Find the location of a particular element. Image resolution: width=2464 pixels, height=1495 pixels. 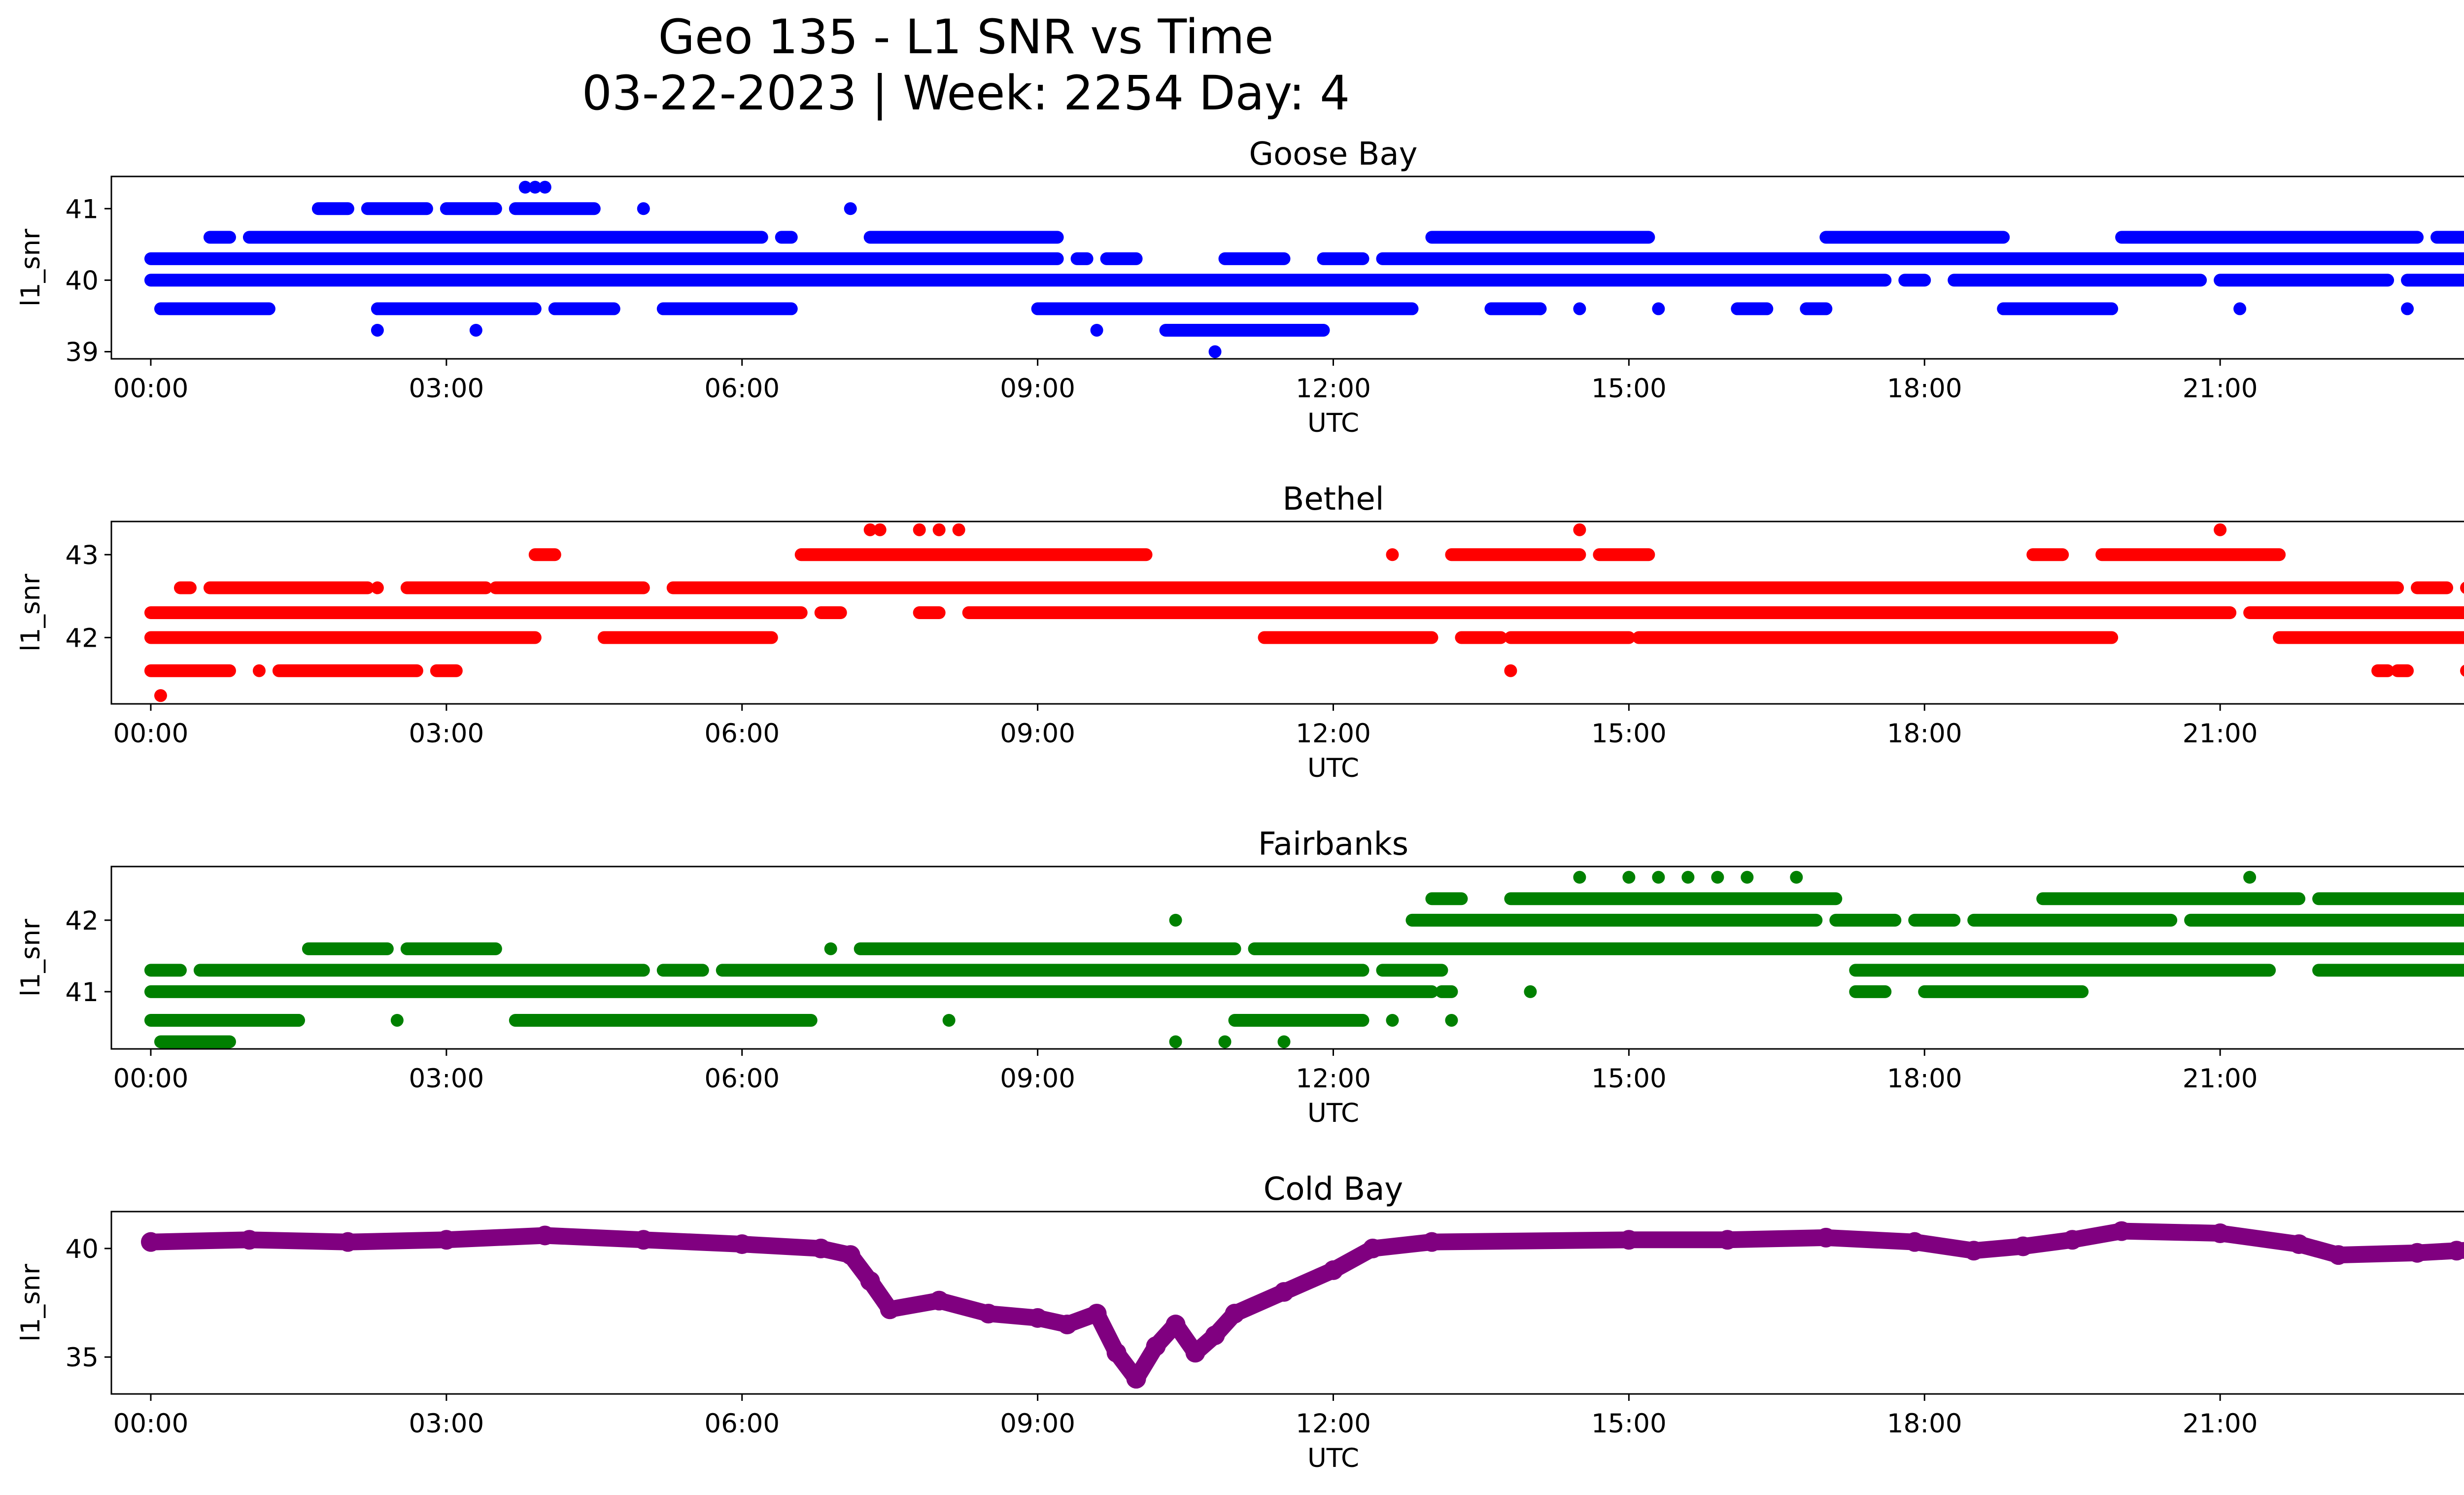

subplot-title: Cold Bay is located at coordinates (1333, 1189).